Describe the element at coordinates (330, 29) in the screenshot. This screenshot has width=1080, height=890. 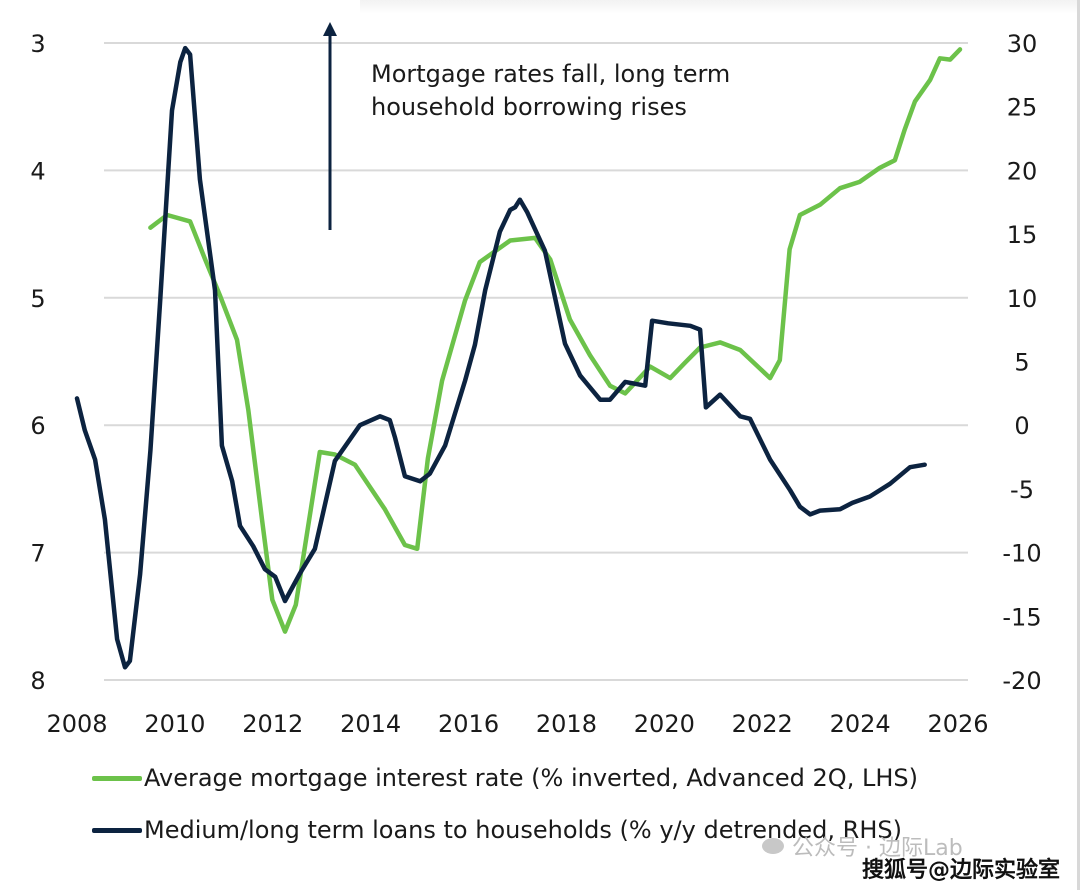
I see `arrow-up-icon` at that location.